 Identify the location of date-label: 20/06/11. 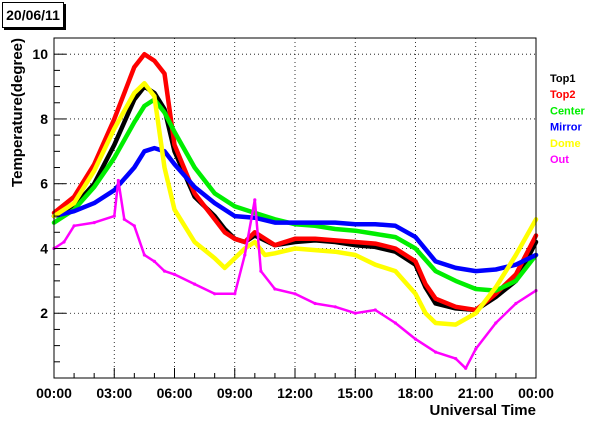
(33, 15).